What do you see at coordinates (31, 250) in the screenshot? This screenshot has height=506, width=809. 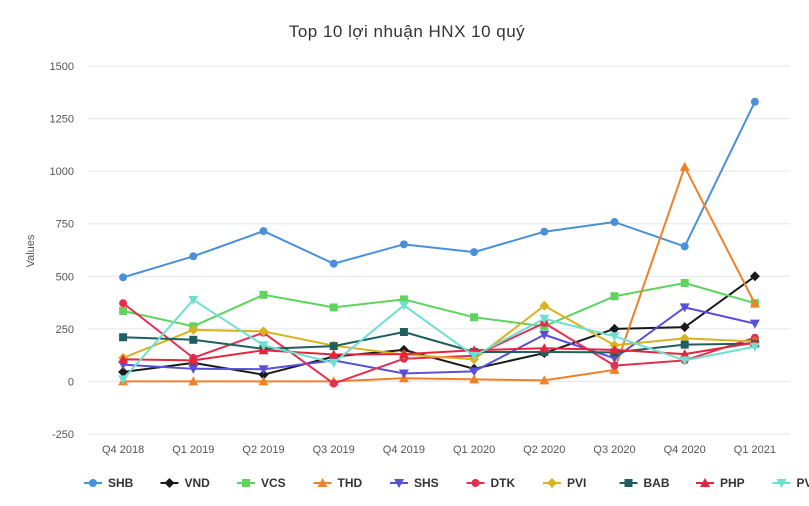 I see `y-axis-label: Values` at bounding box center [31, 250].